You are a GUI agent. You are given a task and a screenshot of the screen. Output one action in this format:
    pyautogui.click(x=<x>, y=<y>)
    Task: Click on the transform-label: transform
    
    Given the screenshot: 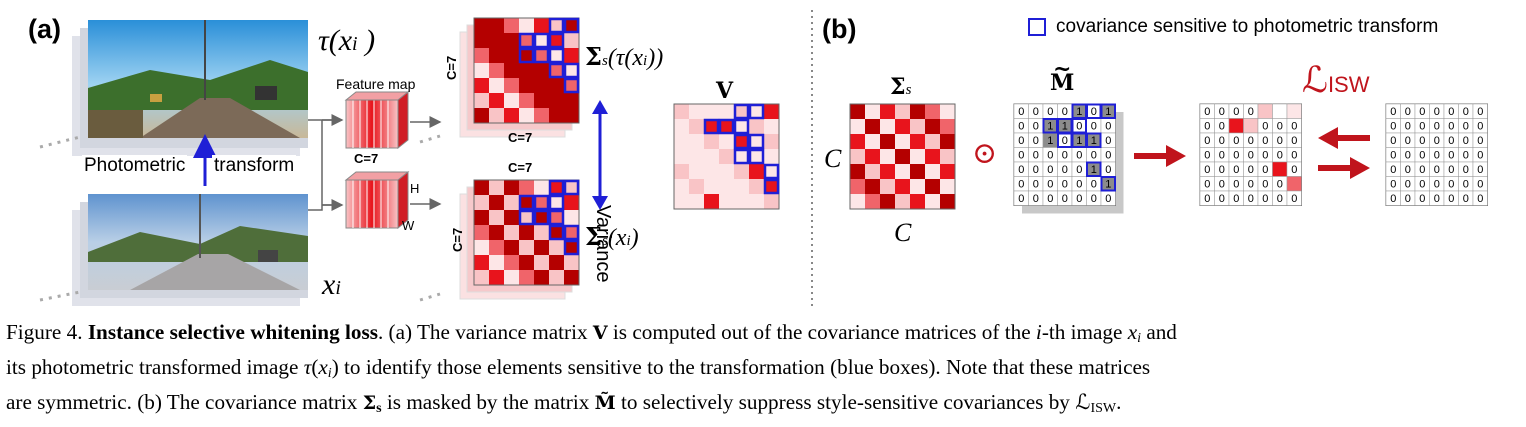 What is the action you would take?
    pyautogui.click(x=254, y=166)
    